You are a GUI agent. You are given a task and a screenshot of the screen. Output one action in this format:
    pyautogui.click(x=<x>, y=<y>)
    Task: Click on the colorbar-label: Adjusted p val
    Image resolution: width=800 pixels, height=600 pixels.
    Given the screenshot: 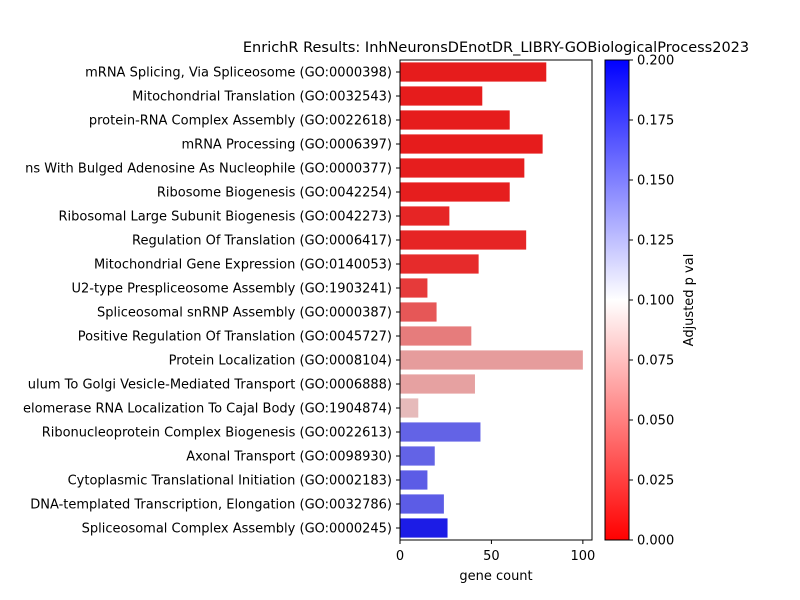 What is the action you would take?
    pyautogui.click(x=689, y=300)
    